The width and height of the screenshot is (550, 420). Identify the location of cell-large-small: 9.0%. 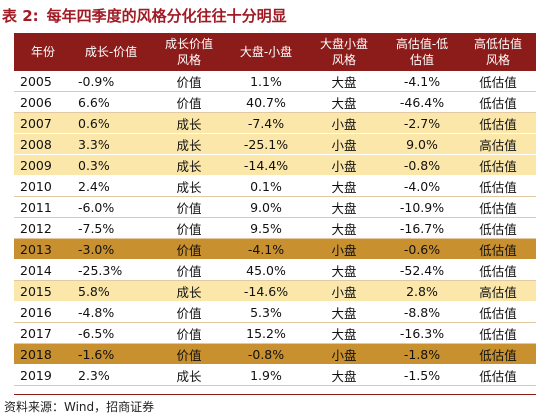
(266, 207).